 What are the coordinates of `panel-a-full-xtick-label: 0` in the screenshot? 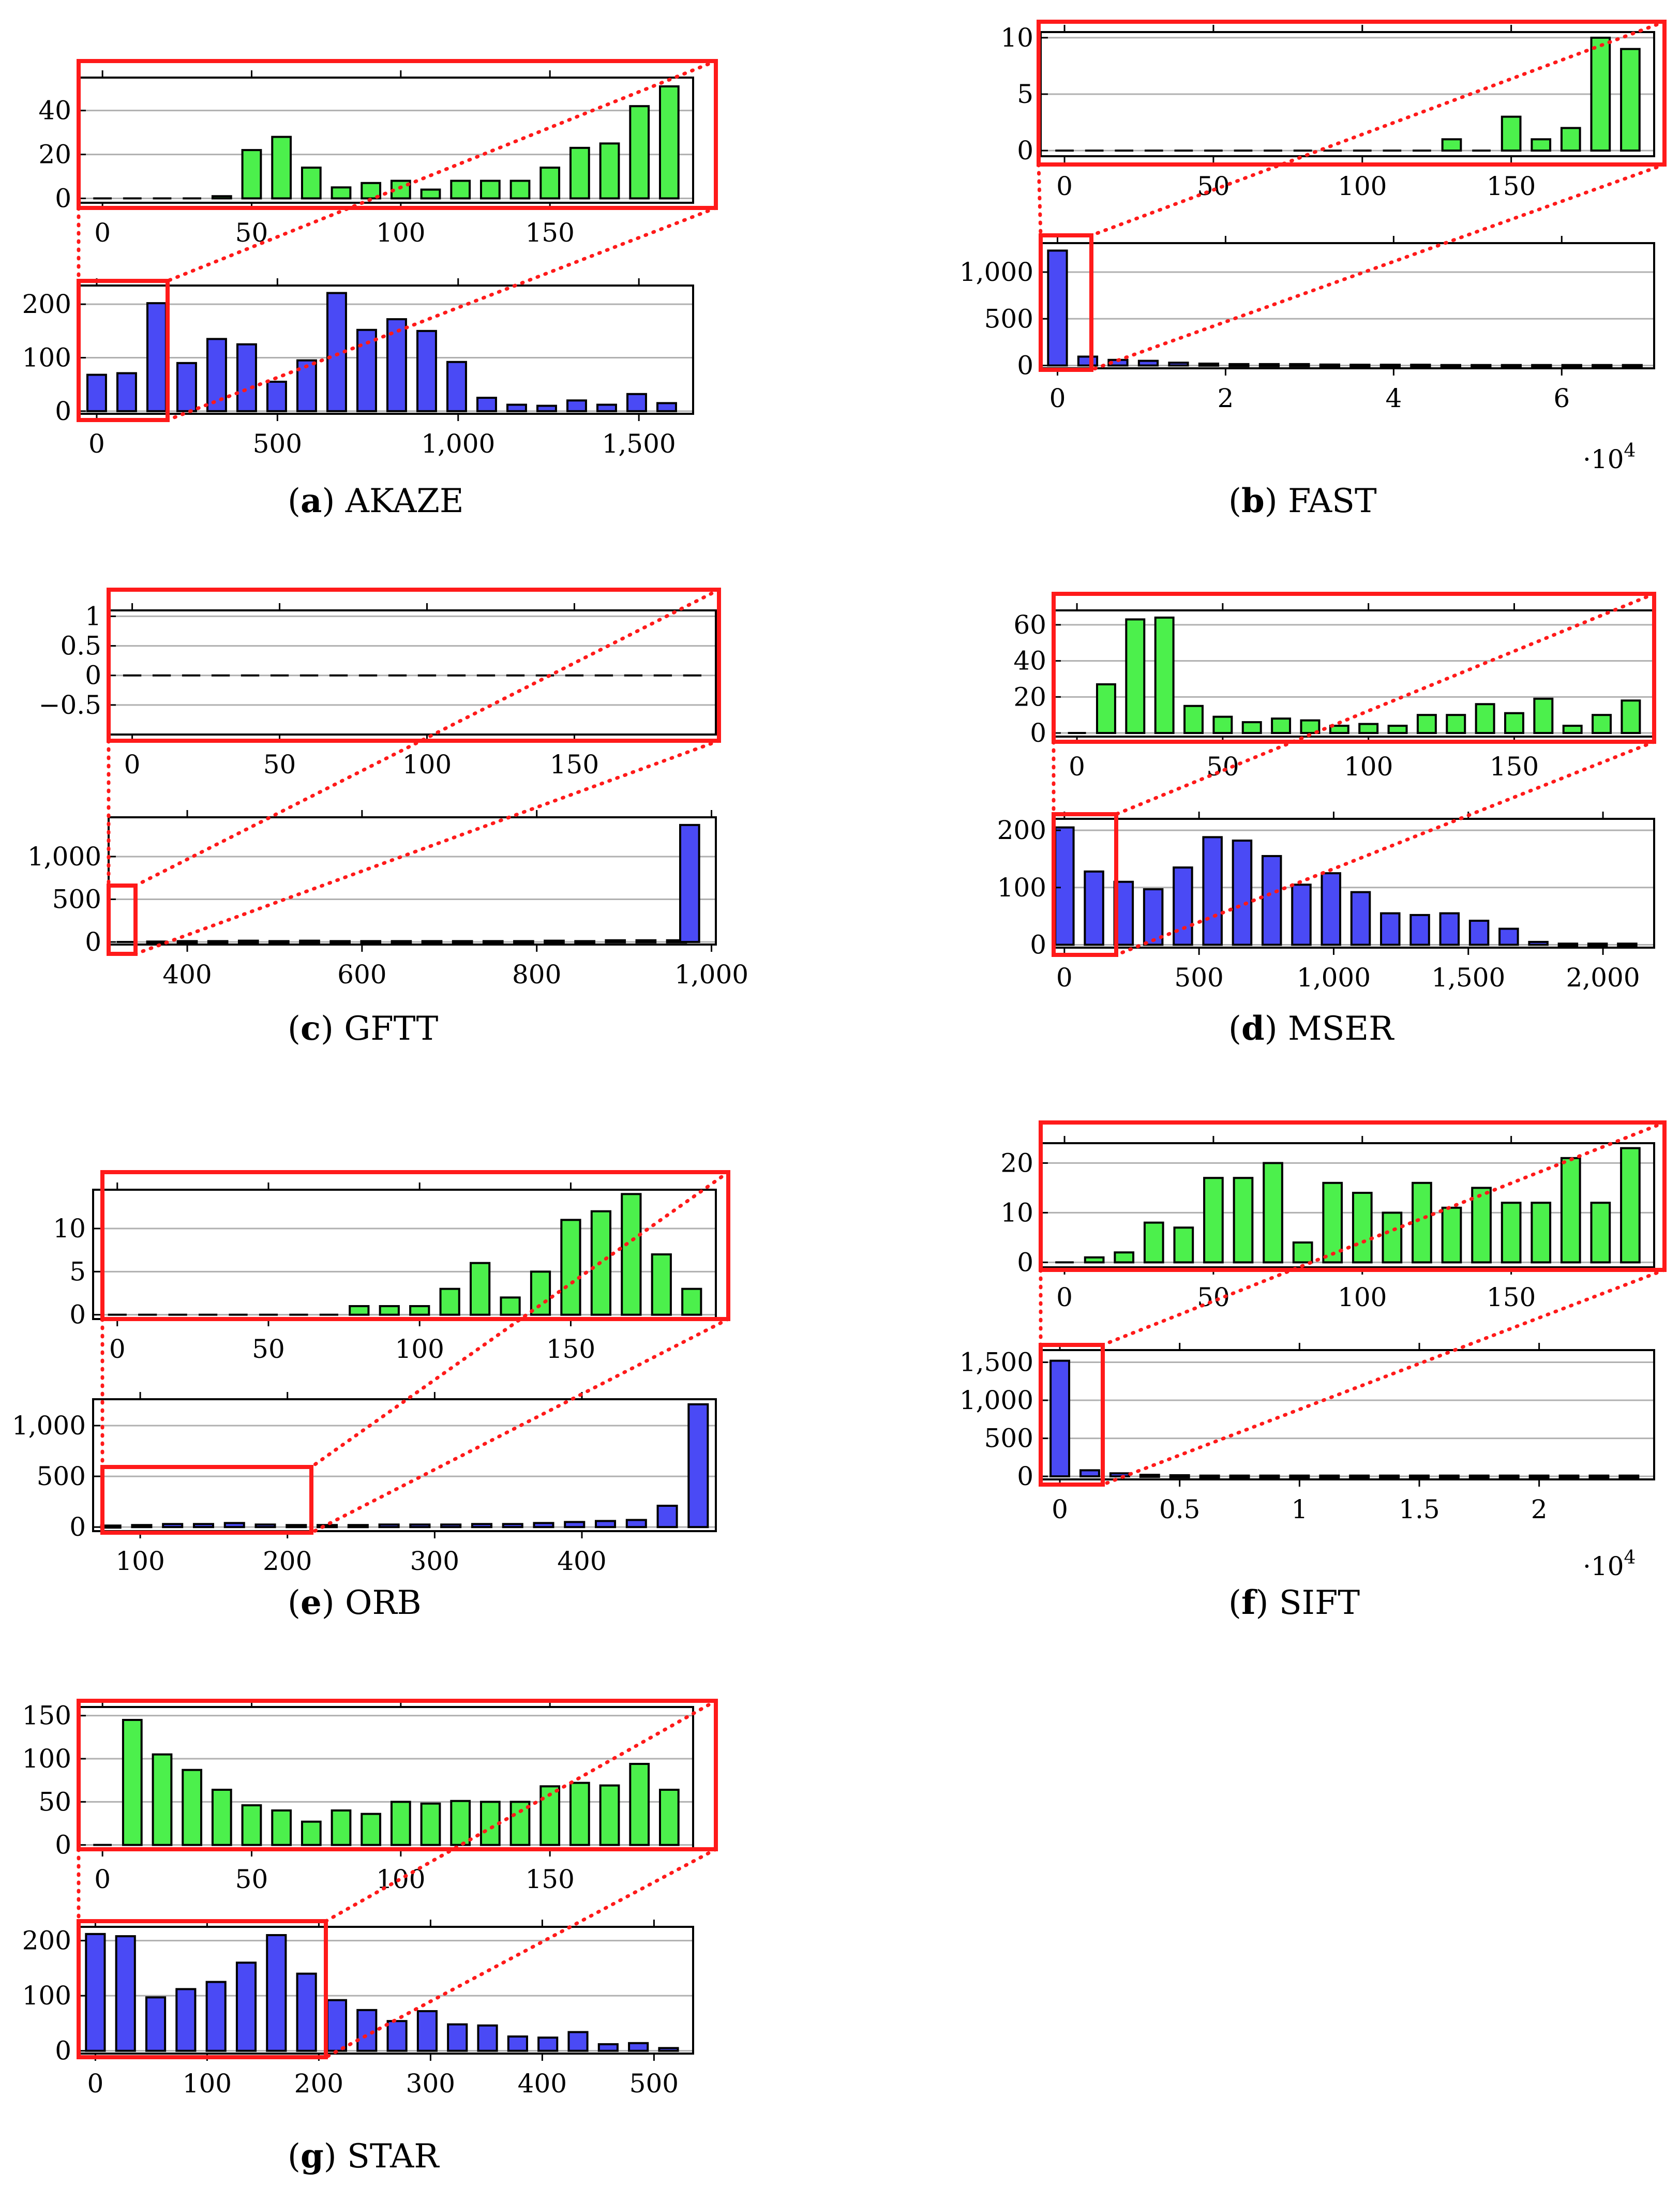 It's located at (96, 444).